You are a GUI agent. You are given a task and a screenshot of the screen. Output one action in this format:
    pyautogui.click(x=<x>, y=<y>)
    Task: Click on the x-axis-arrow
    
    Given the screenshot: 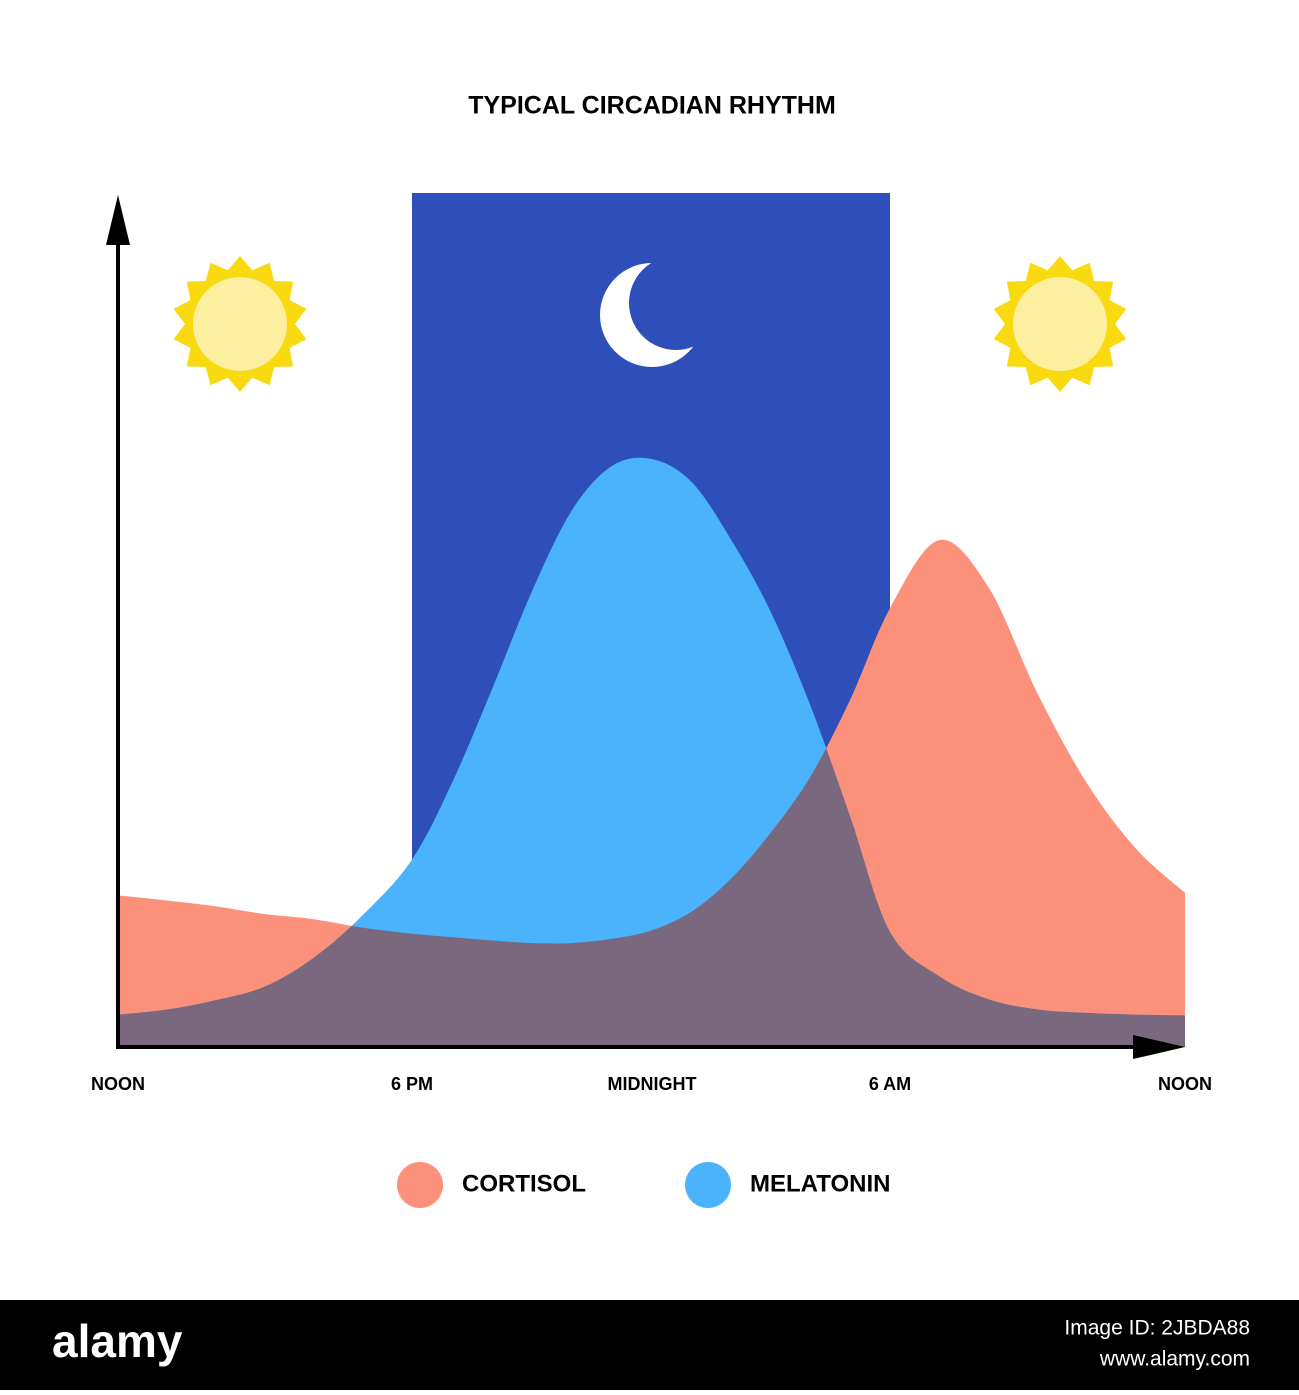 What is the action you would take?
    pyautogui.click(x=1159, y=1047)
    